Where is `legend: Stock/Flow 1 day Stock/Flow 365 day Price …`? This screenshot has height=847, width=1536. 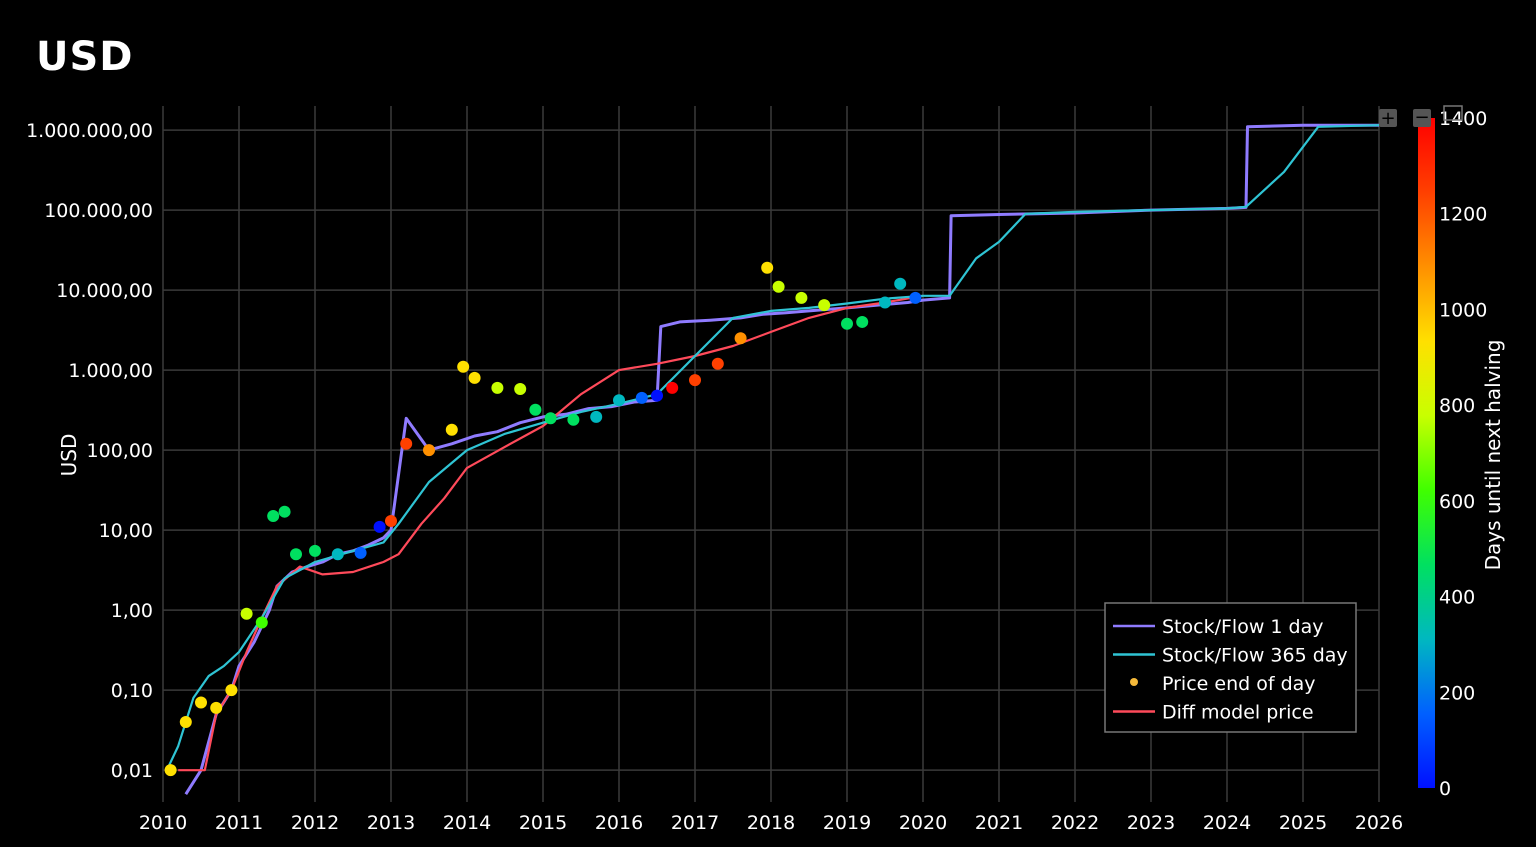
legend: Stock/Flow 1 day Stock/Flow 365 day Price … is located at coordinates (1230, 667).